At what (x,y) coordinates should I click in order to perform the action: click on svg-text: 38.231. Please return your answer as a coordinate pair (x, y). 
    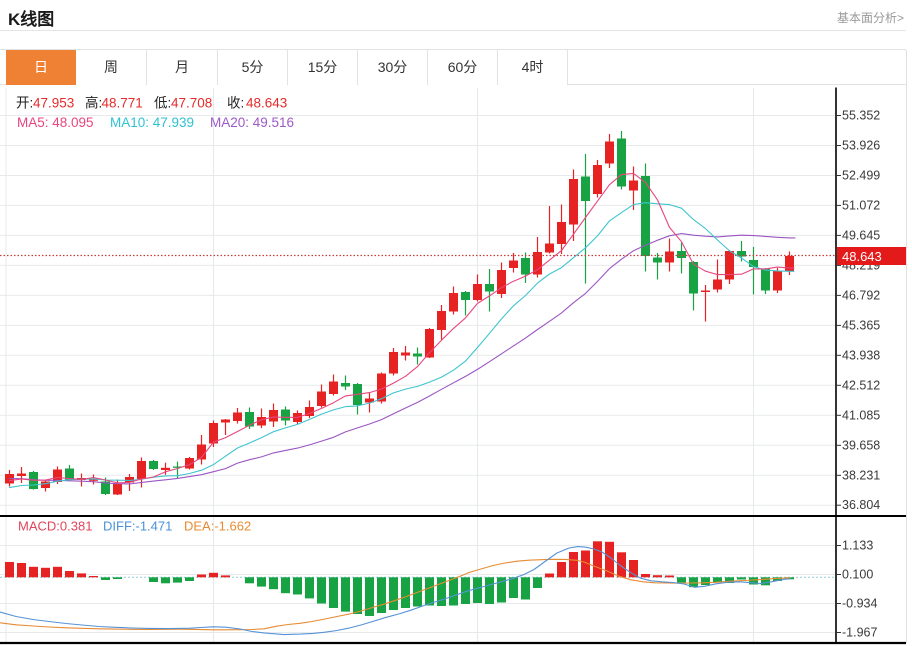
    Looking at the image, I should click on (861, 475).